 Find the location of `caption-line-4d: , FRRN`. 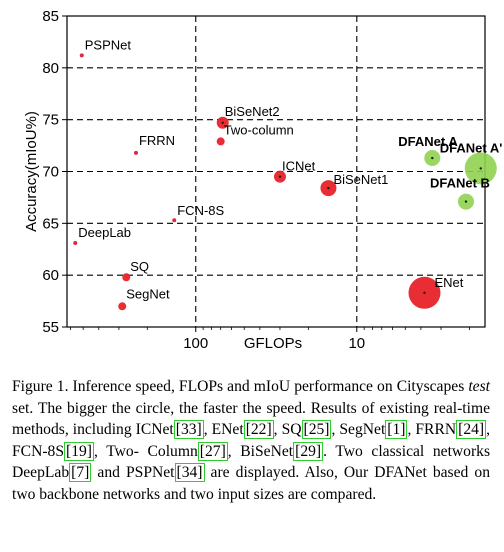

caption-line-4d: , FRRN is located at coordinates (432, 430).